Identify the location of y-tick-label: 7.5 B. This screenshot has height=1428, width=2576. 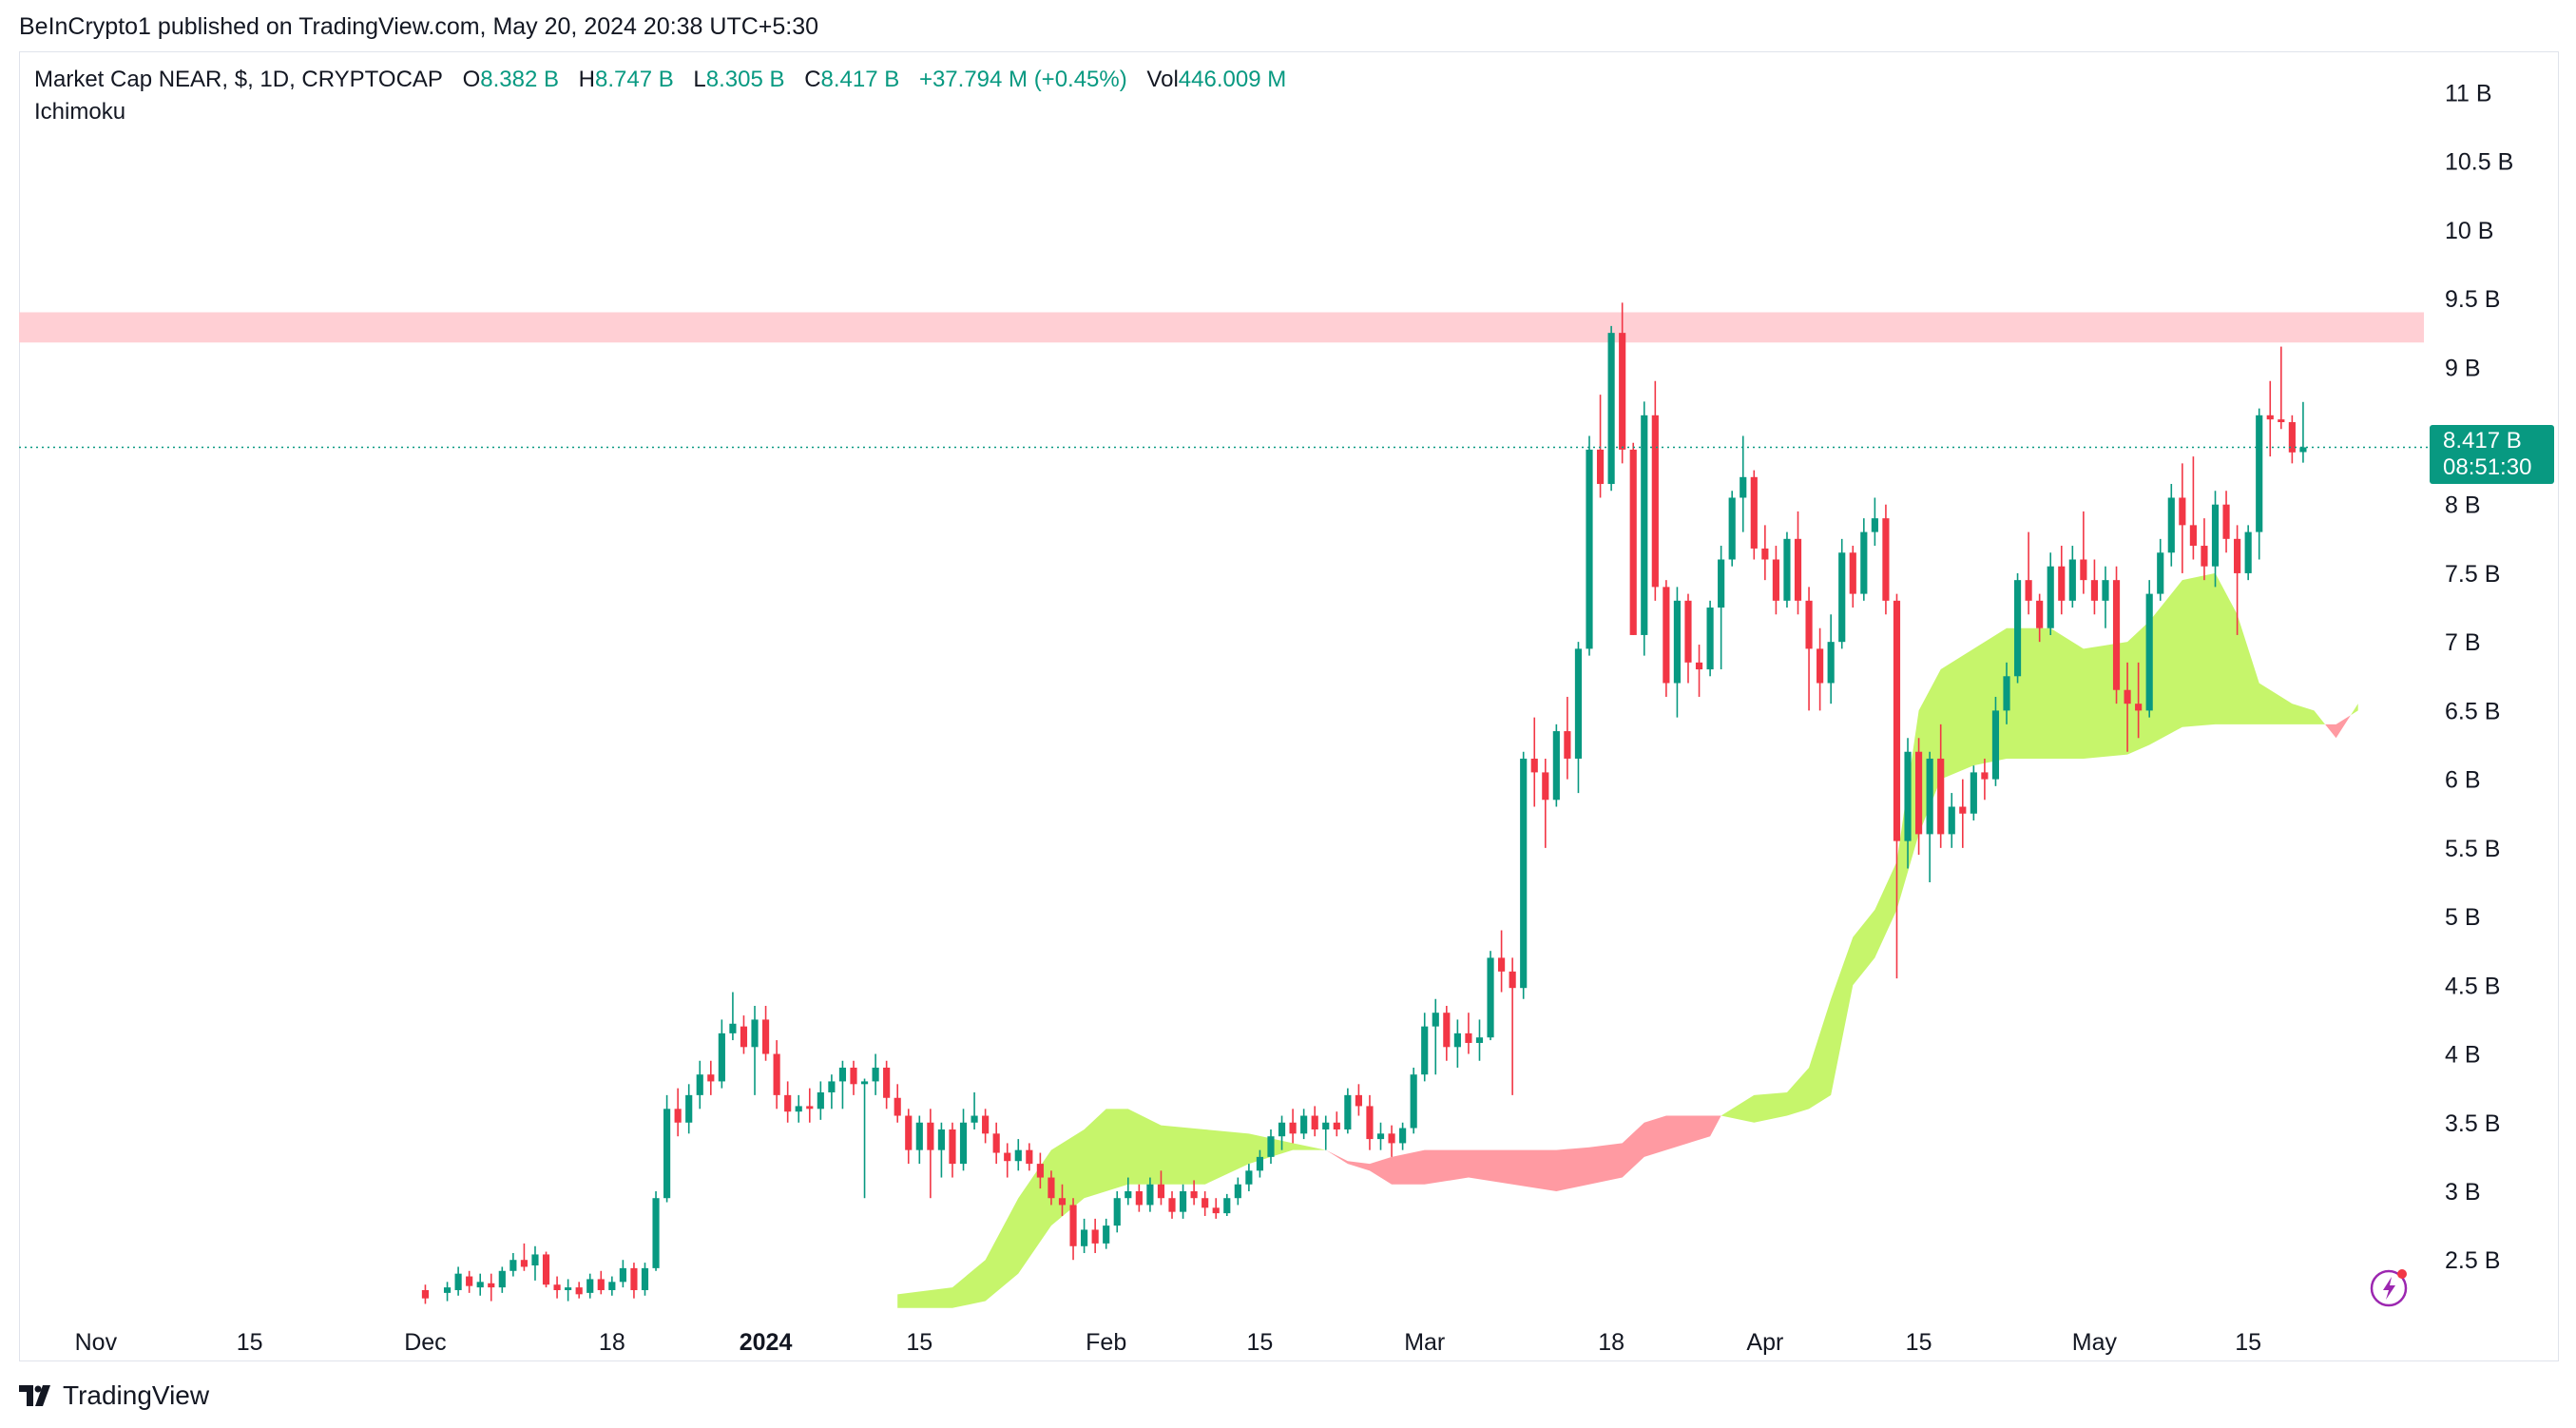
(2472, 575).